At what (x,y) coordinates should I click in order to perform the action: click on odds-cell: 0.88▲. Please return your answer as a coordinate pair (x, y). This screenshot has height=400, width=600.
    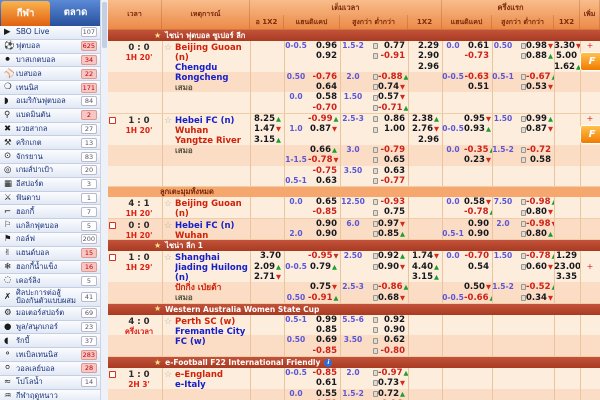
    Looking at the image, I should click on (534, 56).